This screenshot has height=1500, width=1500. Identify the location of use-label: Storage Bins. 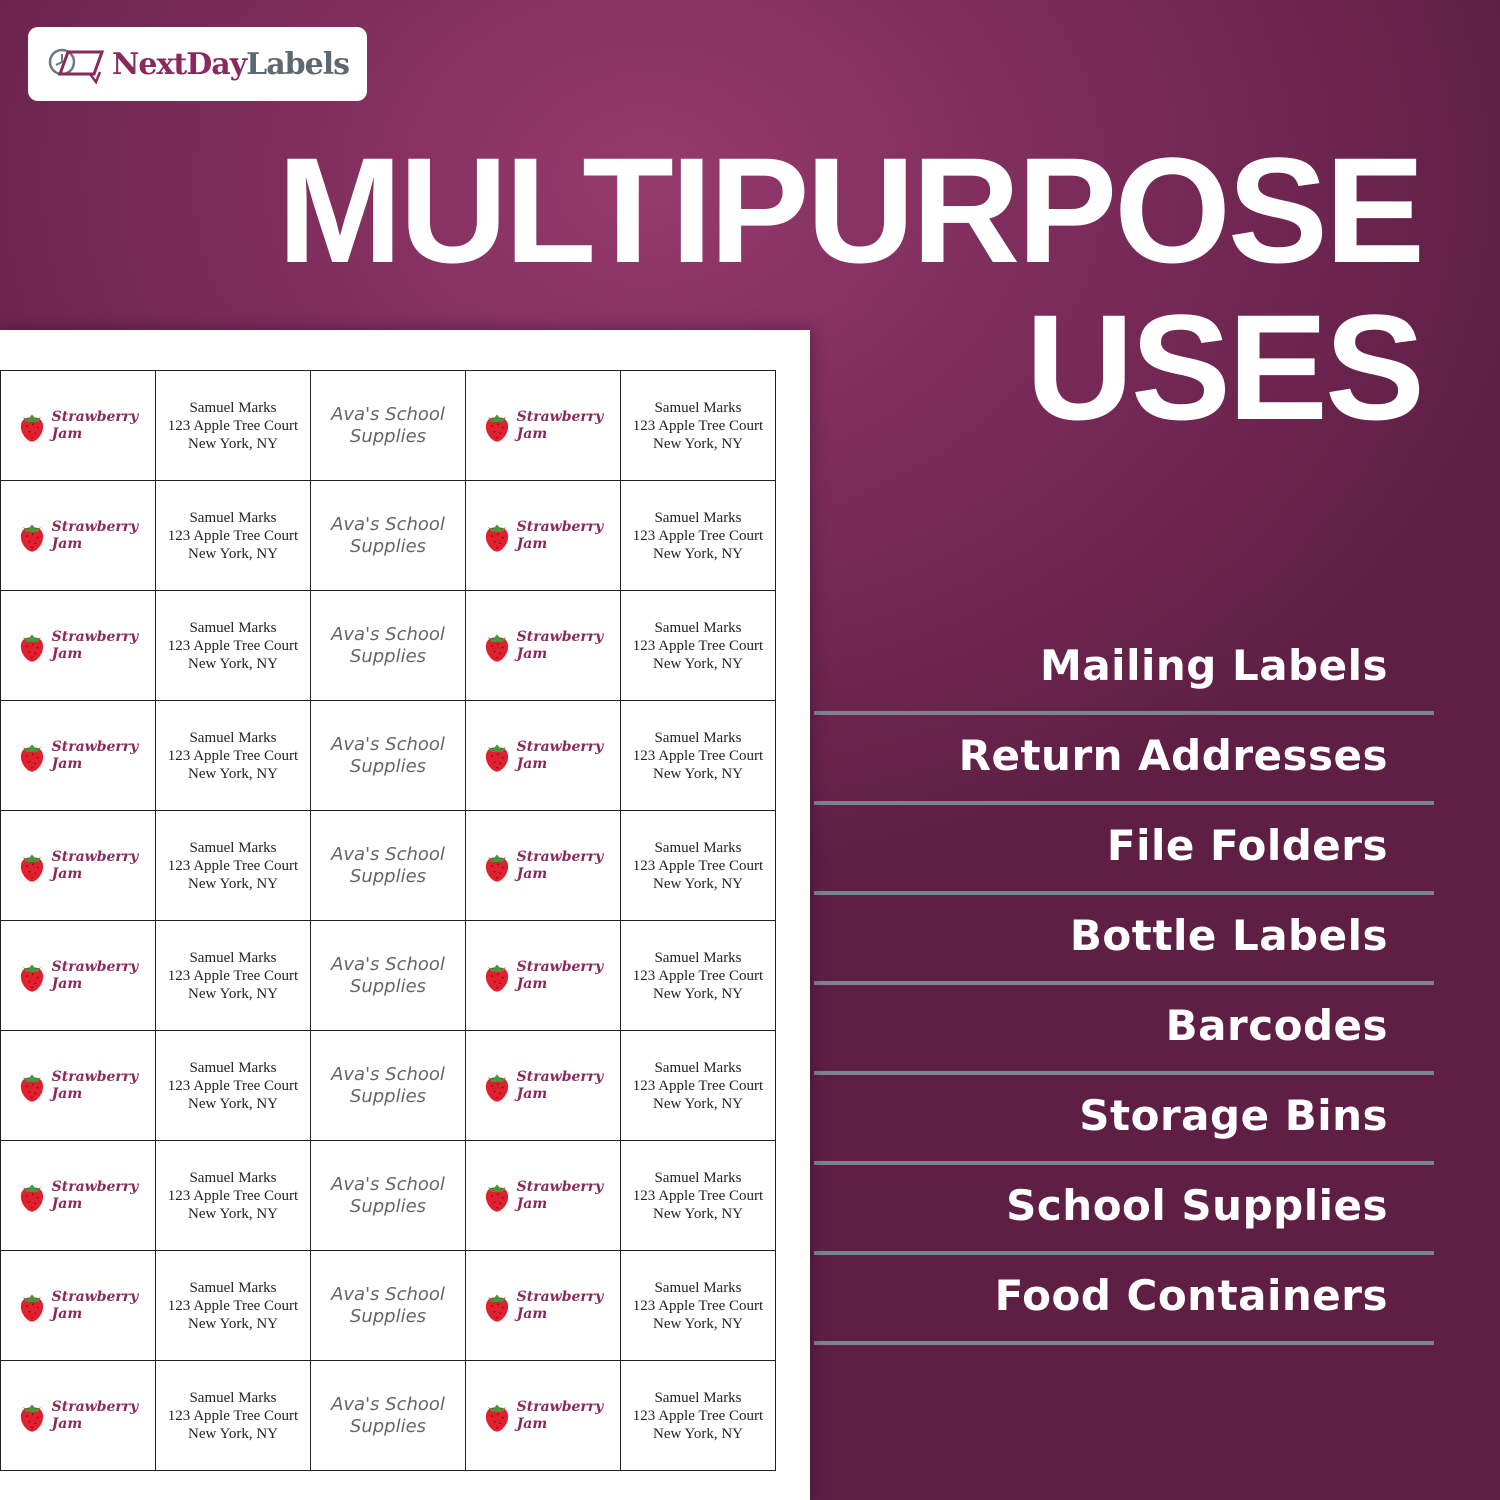
(1233, 1115).